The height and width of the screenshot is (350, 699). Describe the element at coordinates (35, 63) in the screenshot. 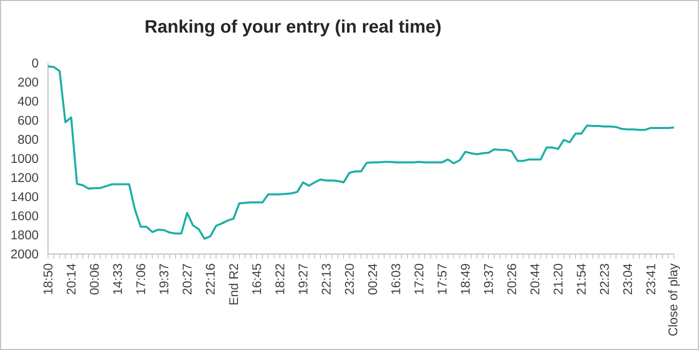

I see `y-tick-label: 0` at that location.